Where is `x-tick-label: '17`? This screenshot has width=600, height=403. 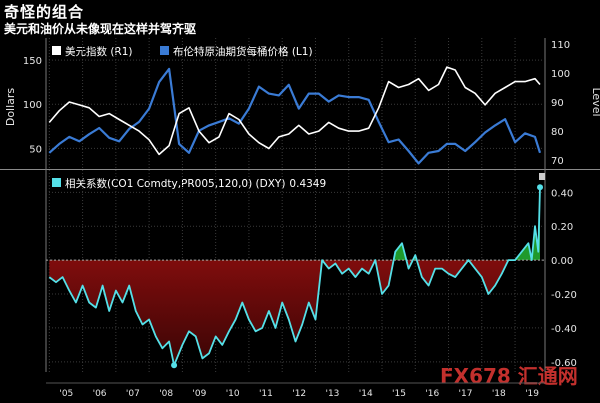 x-tick-label: '17 is located at coordinates (466, 394).